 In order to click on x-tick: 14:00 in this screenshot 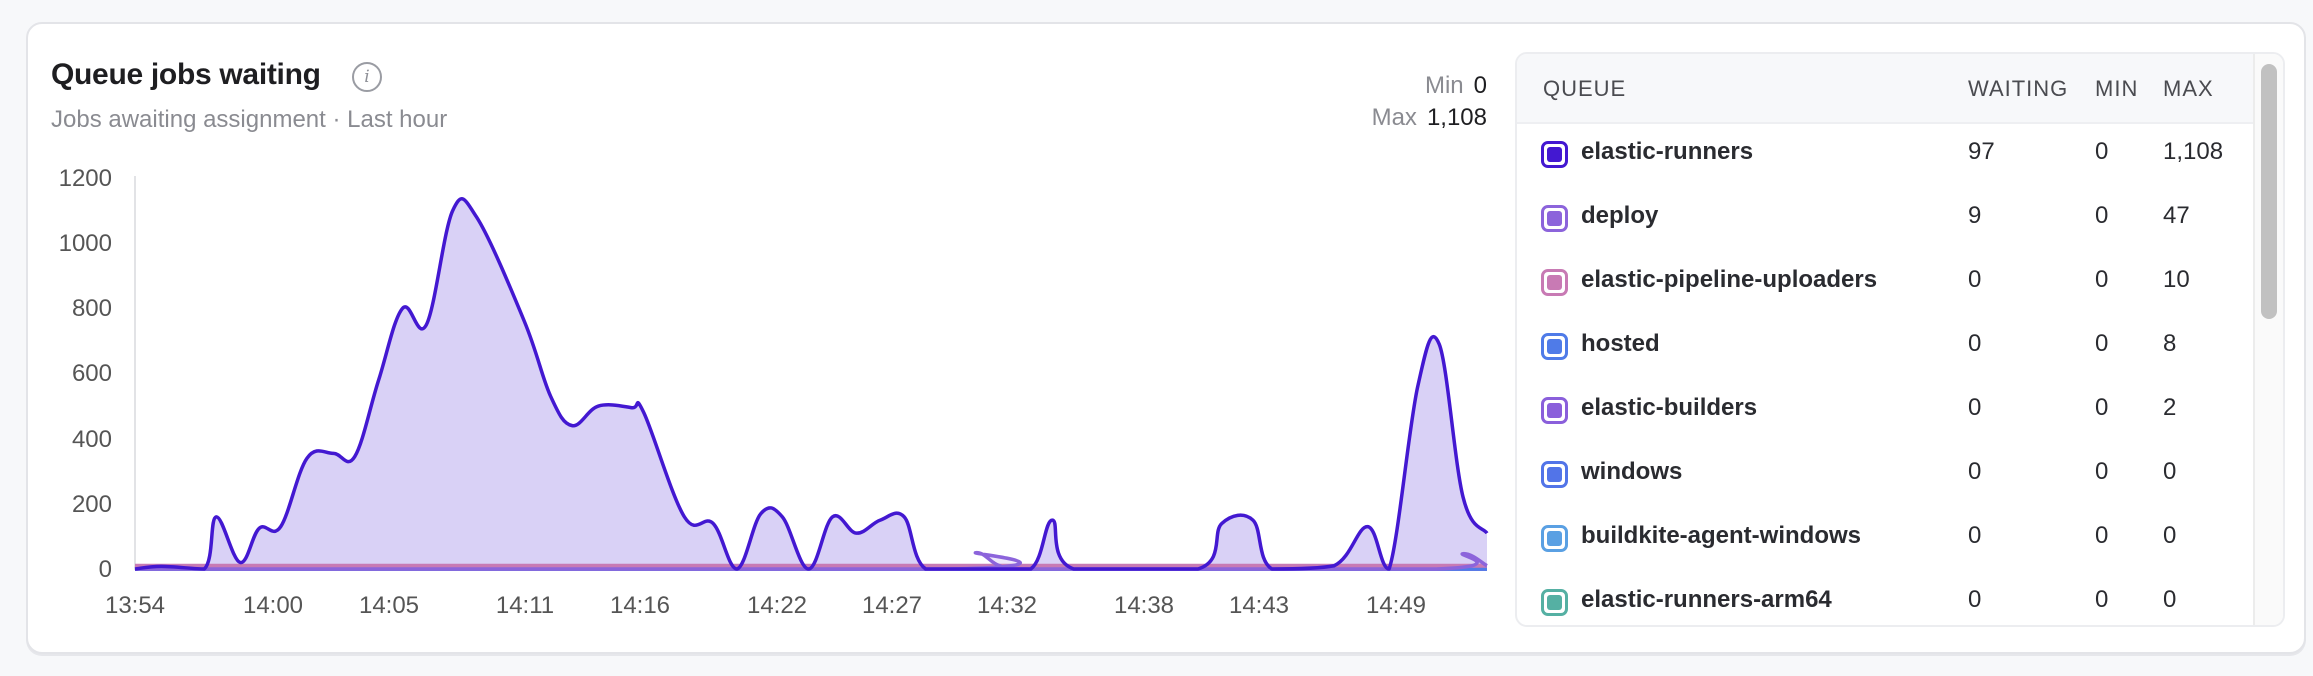, I will do `click(273, 605)`.